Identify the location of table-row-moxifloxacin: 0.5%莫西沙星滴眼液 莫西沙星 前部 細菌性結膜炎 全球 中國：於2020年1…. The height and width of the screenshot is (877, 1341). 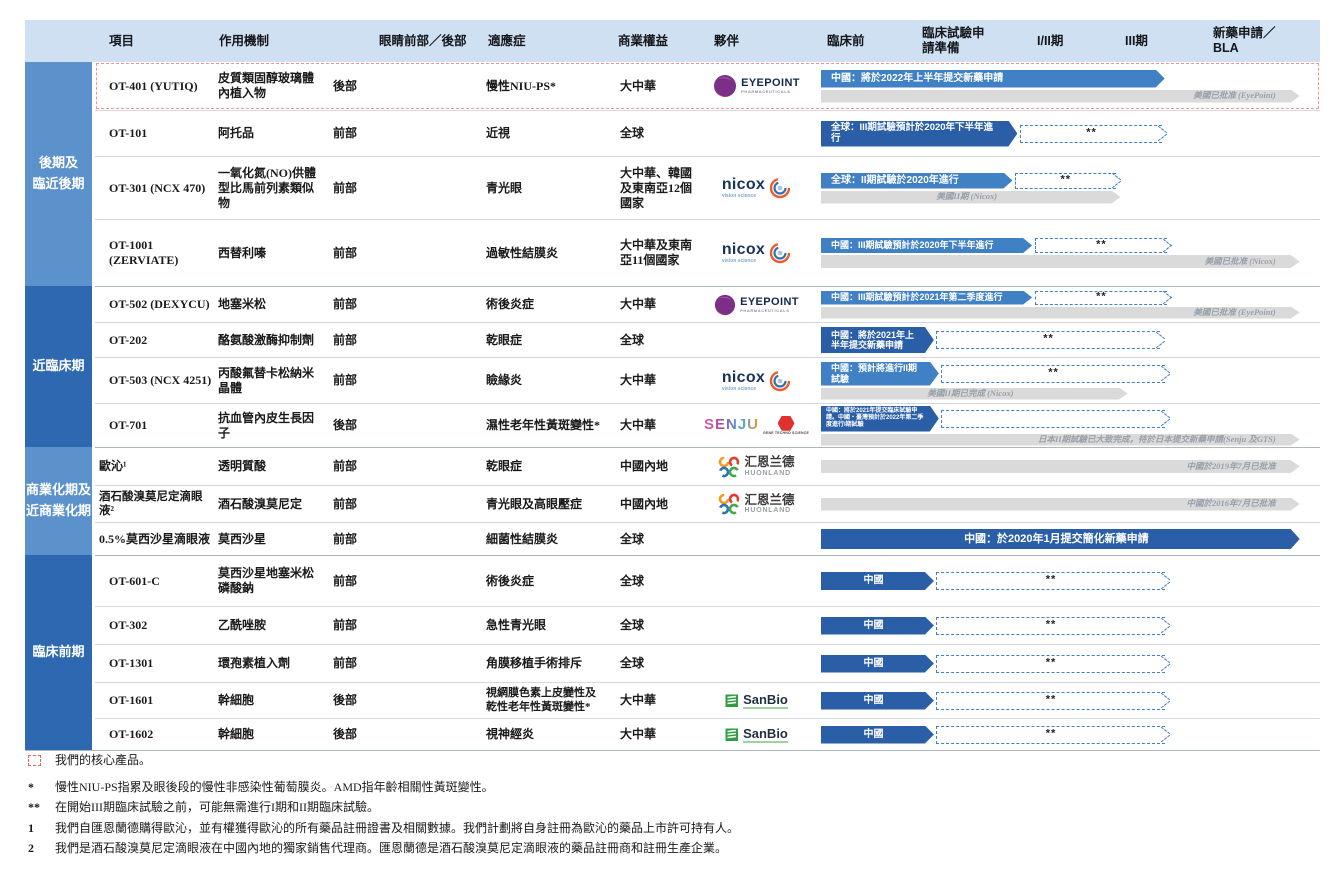
(707, 538).